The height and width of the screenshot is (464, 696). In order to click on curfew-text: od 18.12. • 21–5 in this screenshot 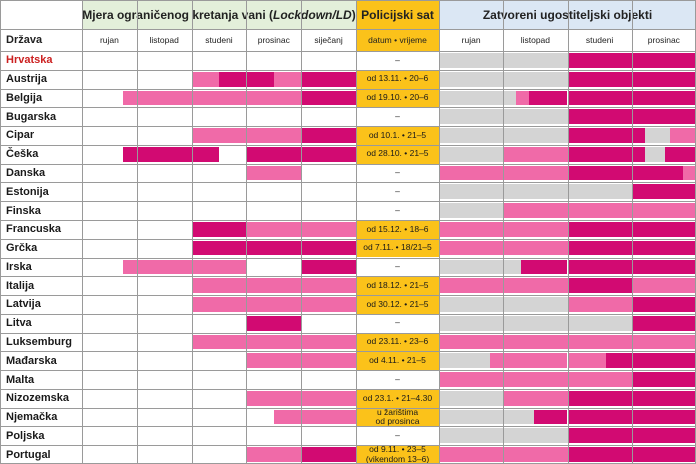, I will do `click(397, 284)`.